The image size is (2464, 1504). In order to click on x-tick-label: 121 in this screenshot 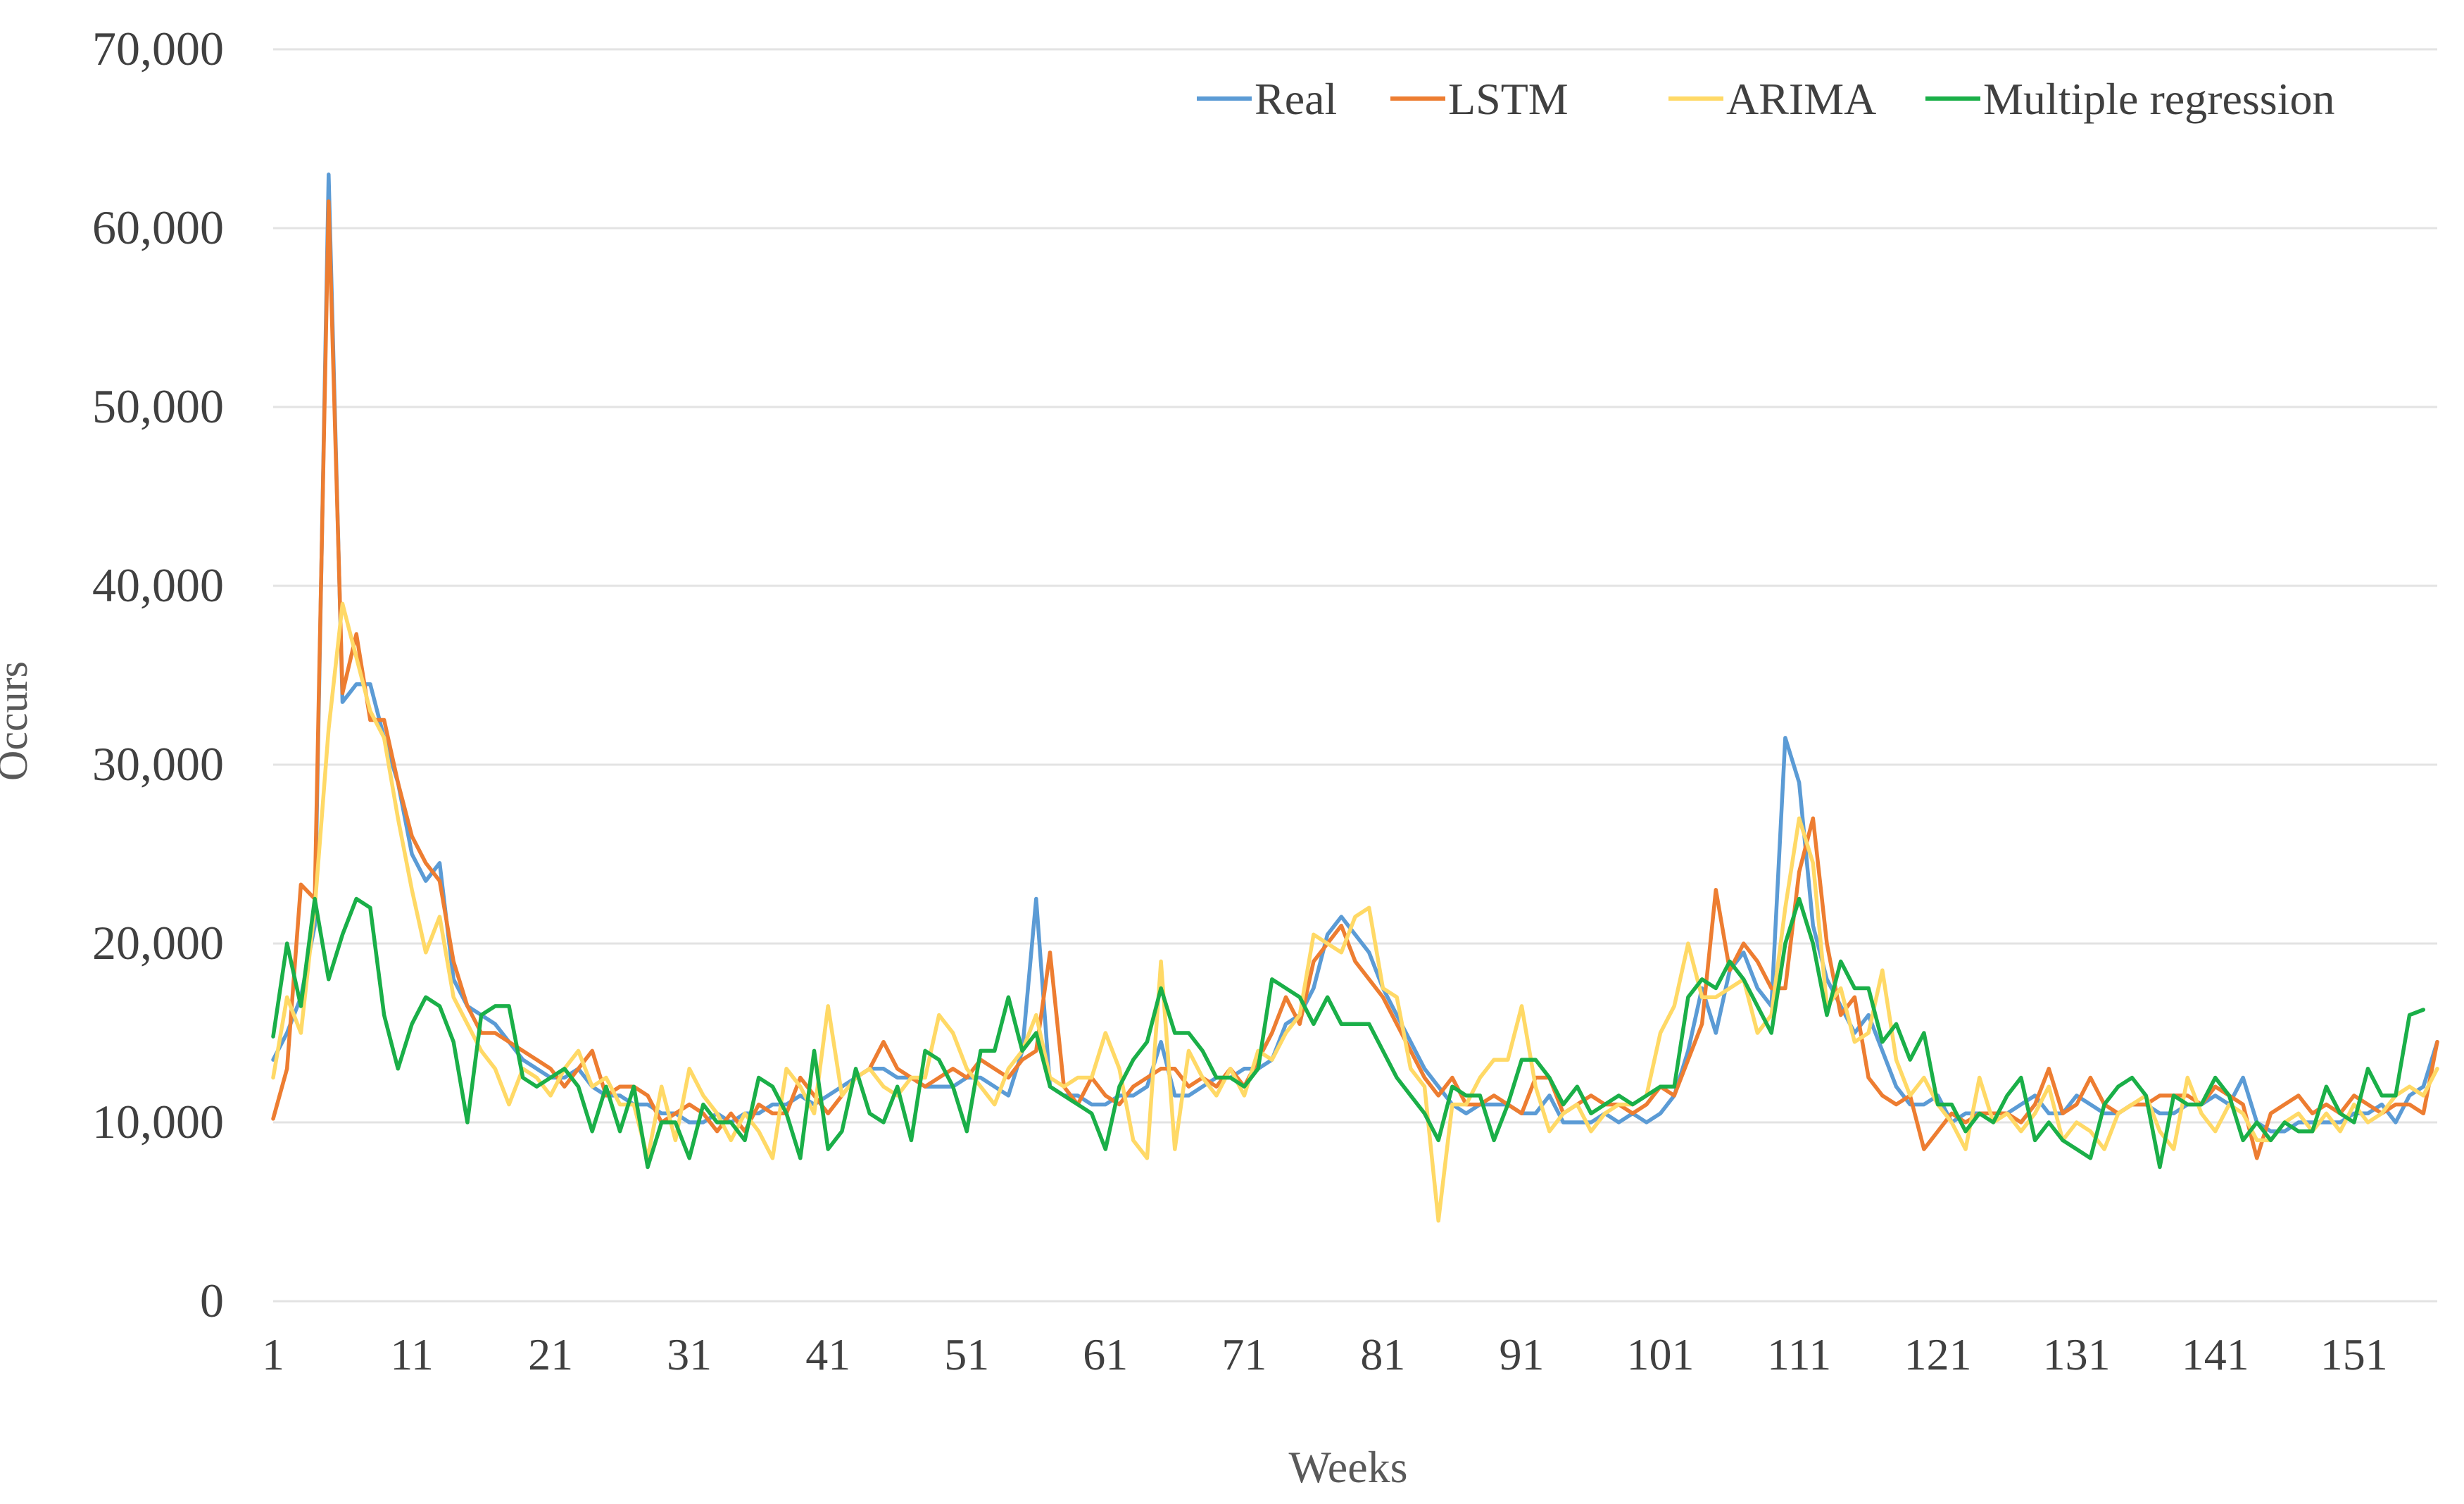, I will do `click(1938, 1354)`.